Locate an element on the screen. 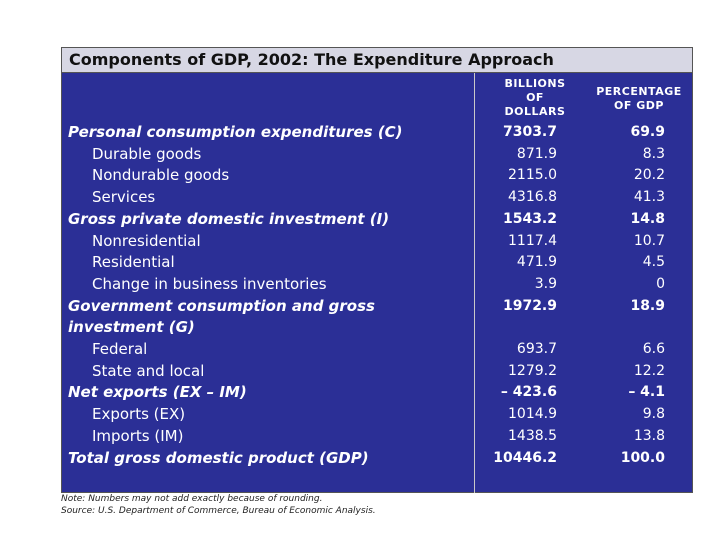 The height and width of the screenshot is (540, 720). billions-value: 7303.7 is located at coordinates (529, 132).